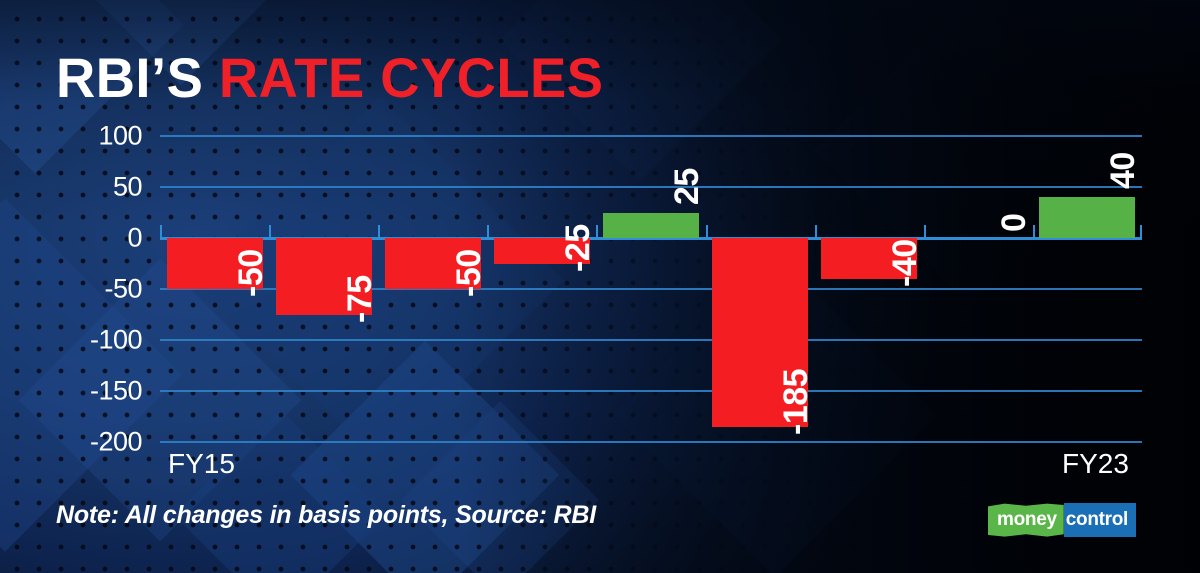 This screenshot has height=573, width=1200. Describe the element at coordinates (1014, 222) in the screenshot. I see `bar-value-label: 0` at that location.